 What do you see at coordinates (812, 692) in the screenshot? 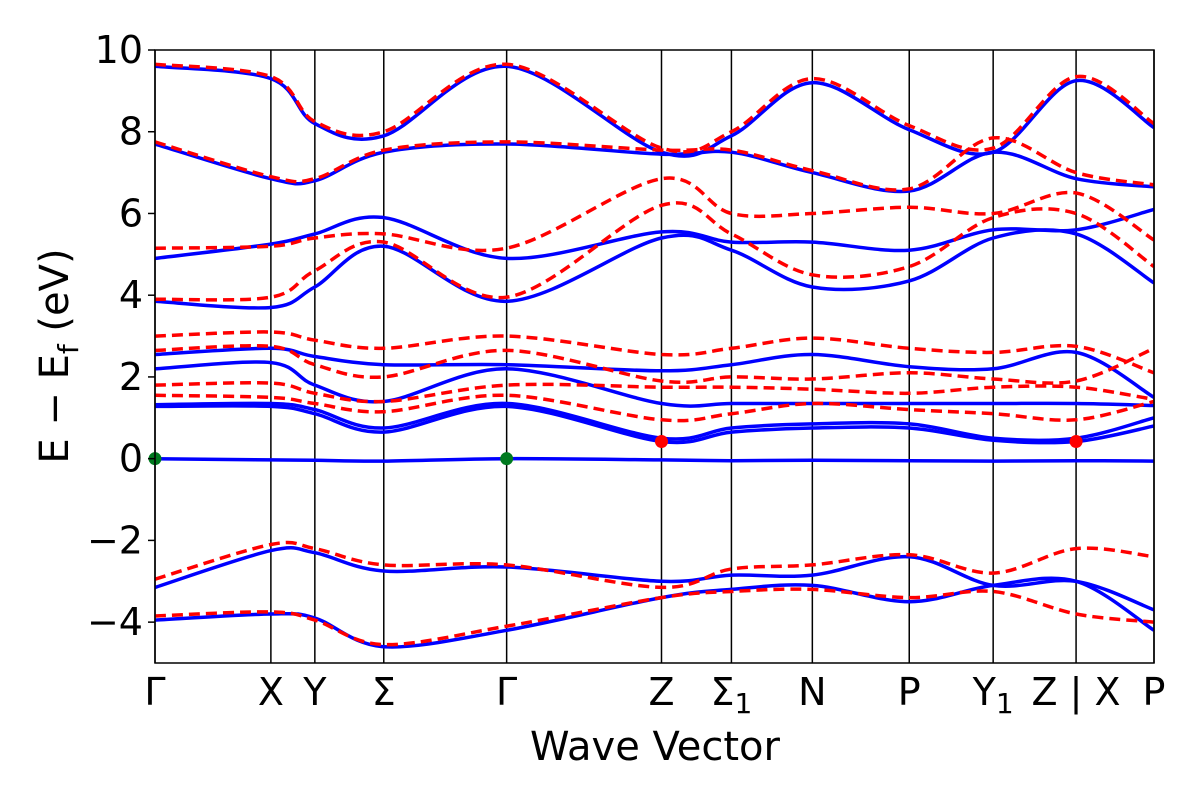
I see `kpoint-label-7: N` at bounding box center [812, 692].